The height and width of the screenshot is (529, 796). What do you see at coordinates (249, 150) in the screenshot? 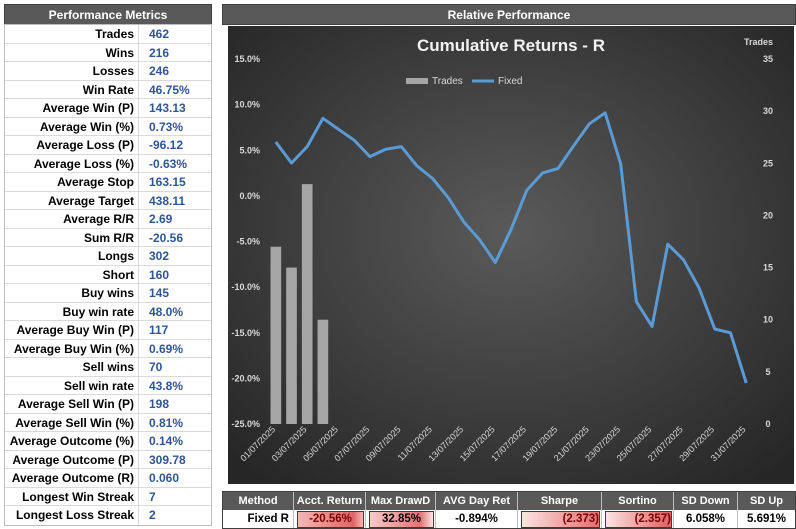
I see `y-left-tick-label: 5.0%` at bounding box center [249, 150].